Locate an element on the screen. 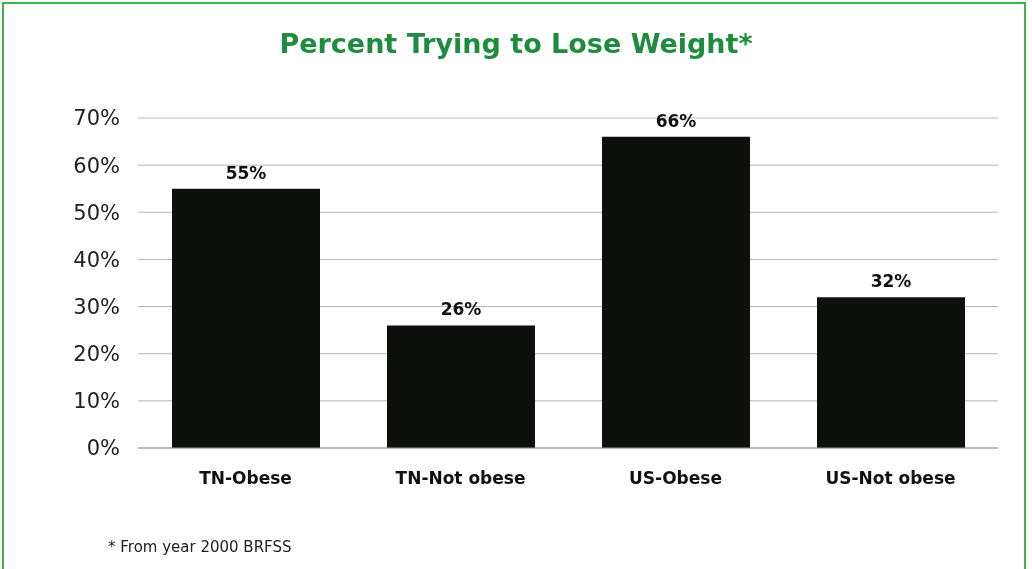 The image size is (1032, 569). text: * From year 2000 BRFSS is located at coordinates (200, 547).